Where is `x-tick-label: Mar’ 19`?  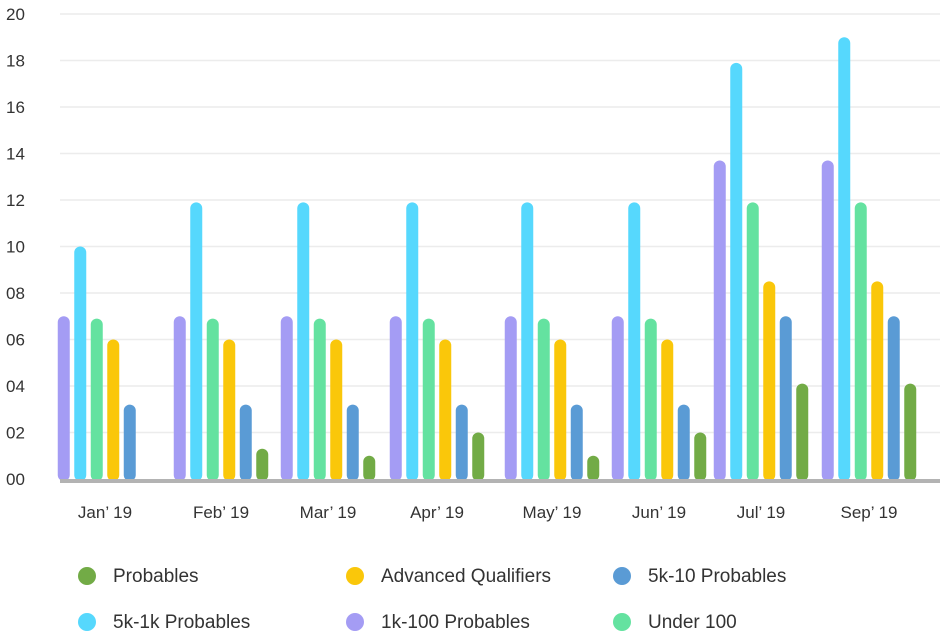
x-tick-label: Mar’ 19 is located at coordinates (328, 512).